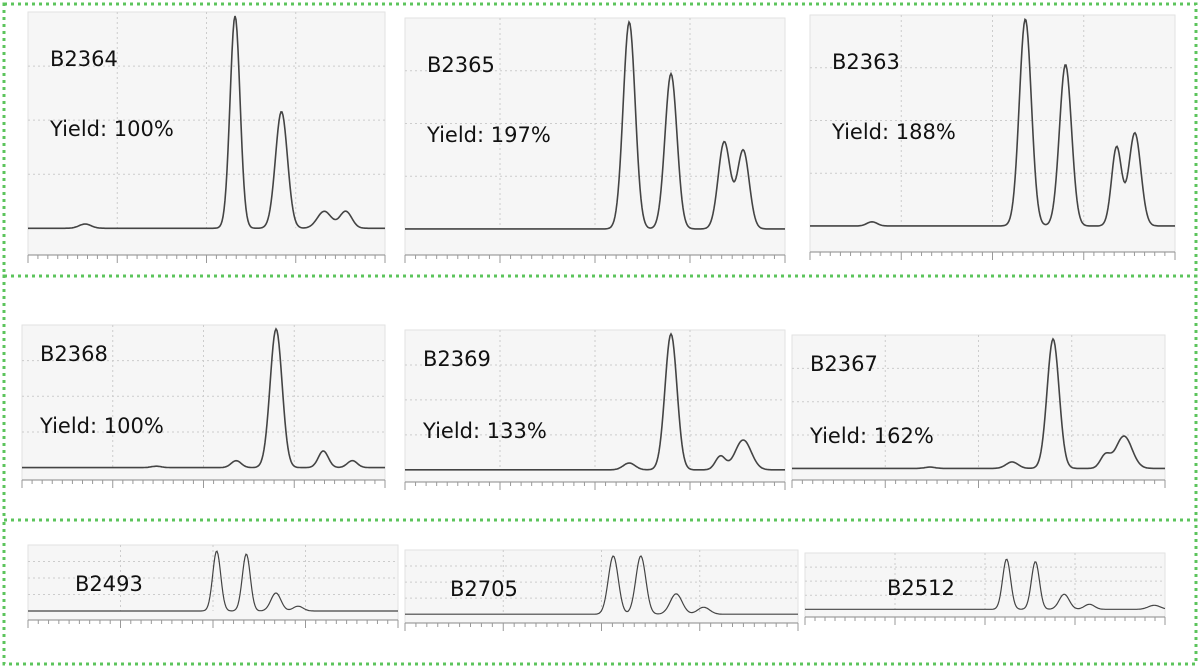 Image resolution: width=1200 pixels, height=670 pixels. Describe the element at coordinates (871, 436) in the screenshot. I see `yield-label: Yield: 162%` at that location.